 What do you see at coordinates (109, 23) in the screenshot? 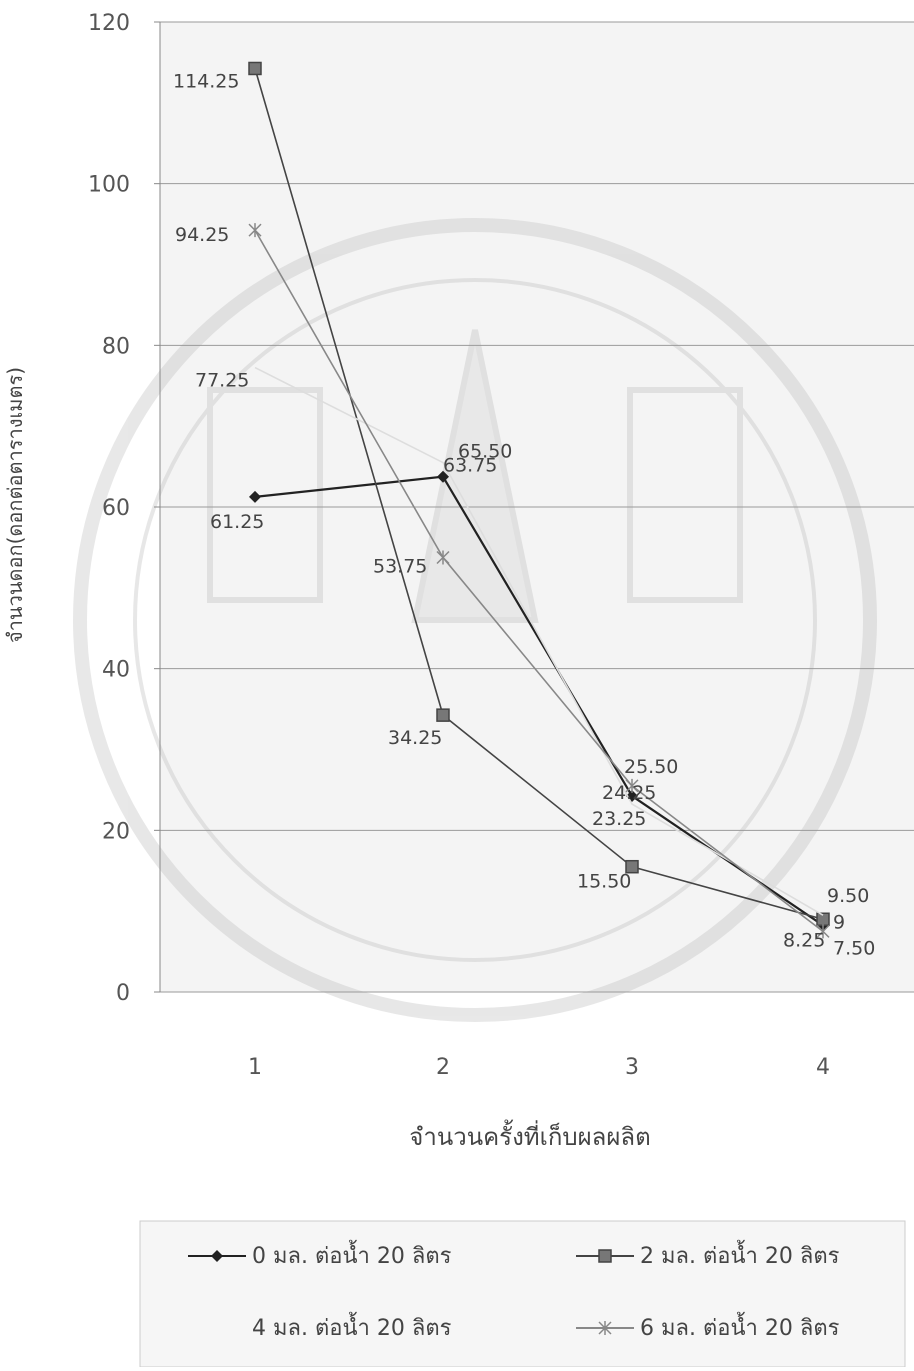
I see `y-tick-label: 120` at bounding box center [109, 23].